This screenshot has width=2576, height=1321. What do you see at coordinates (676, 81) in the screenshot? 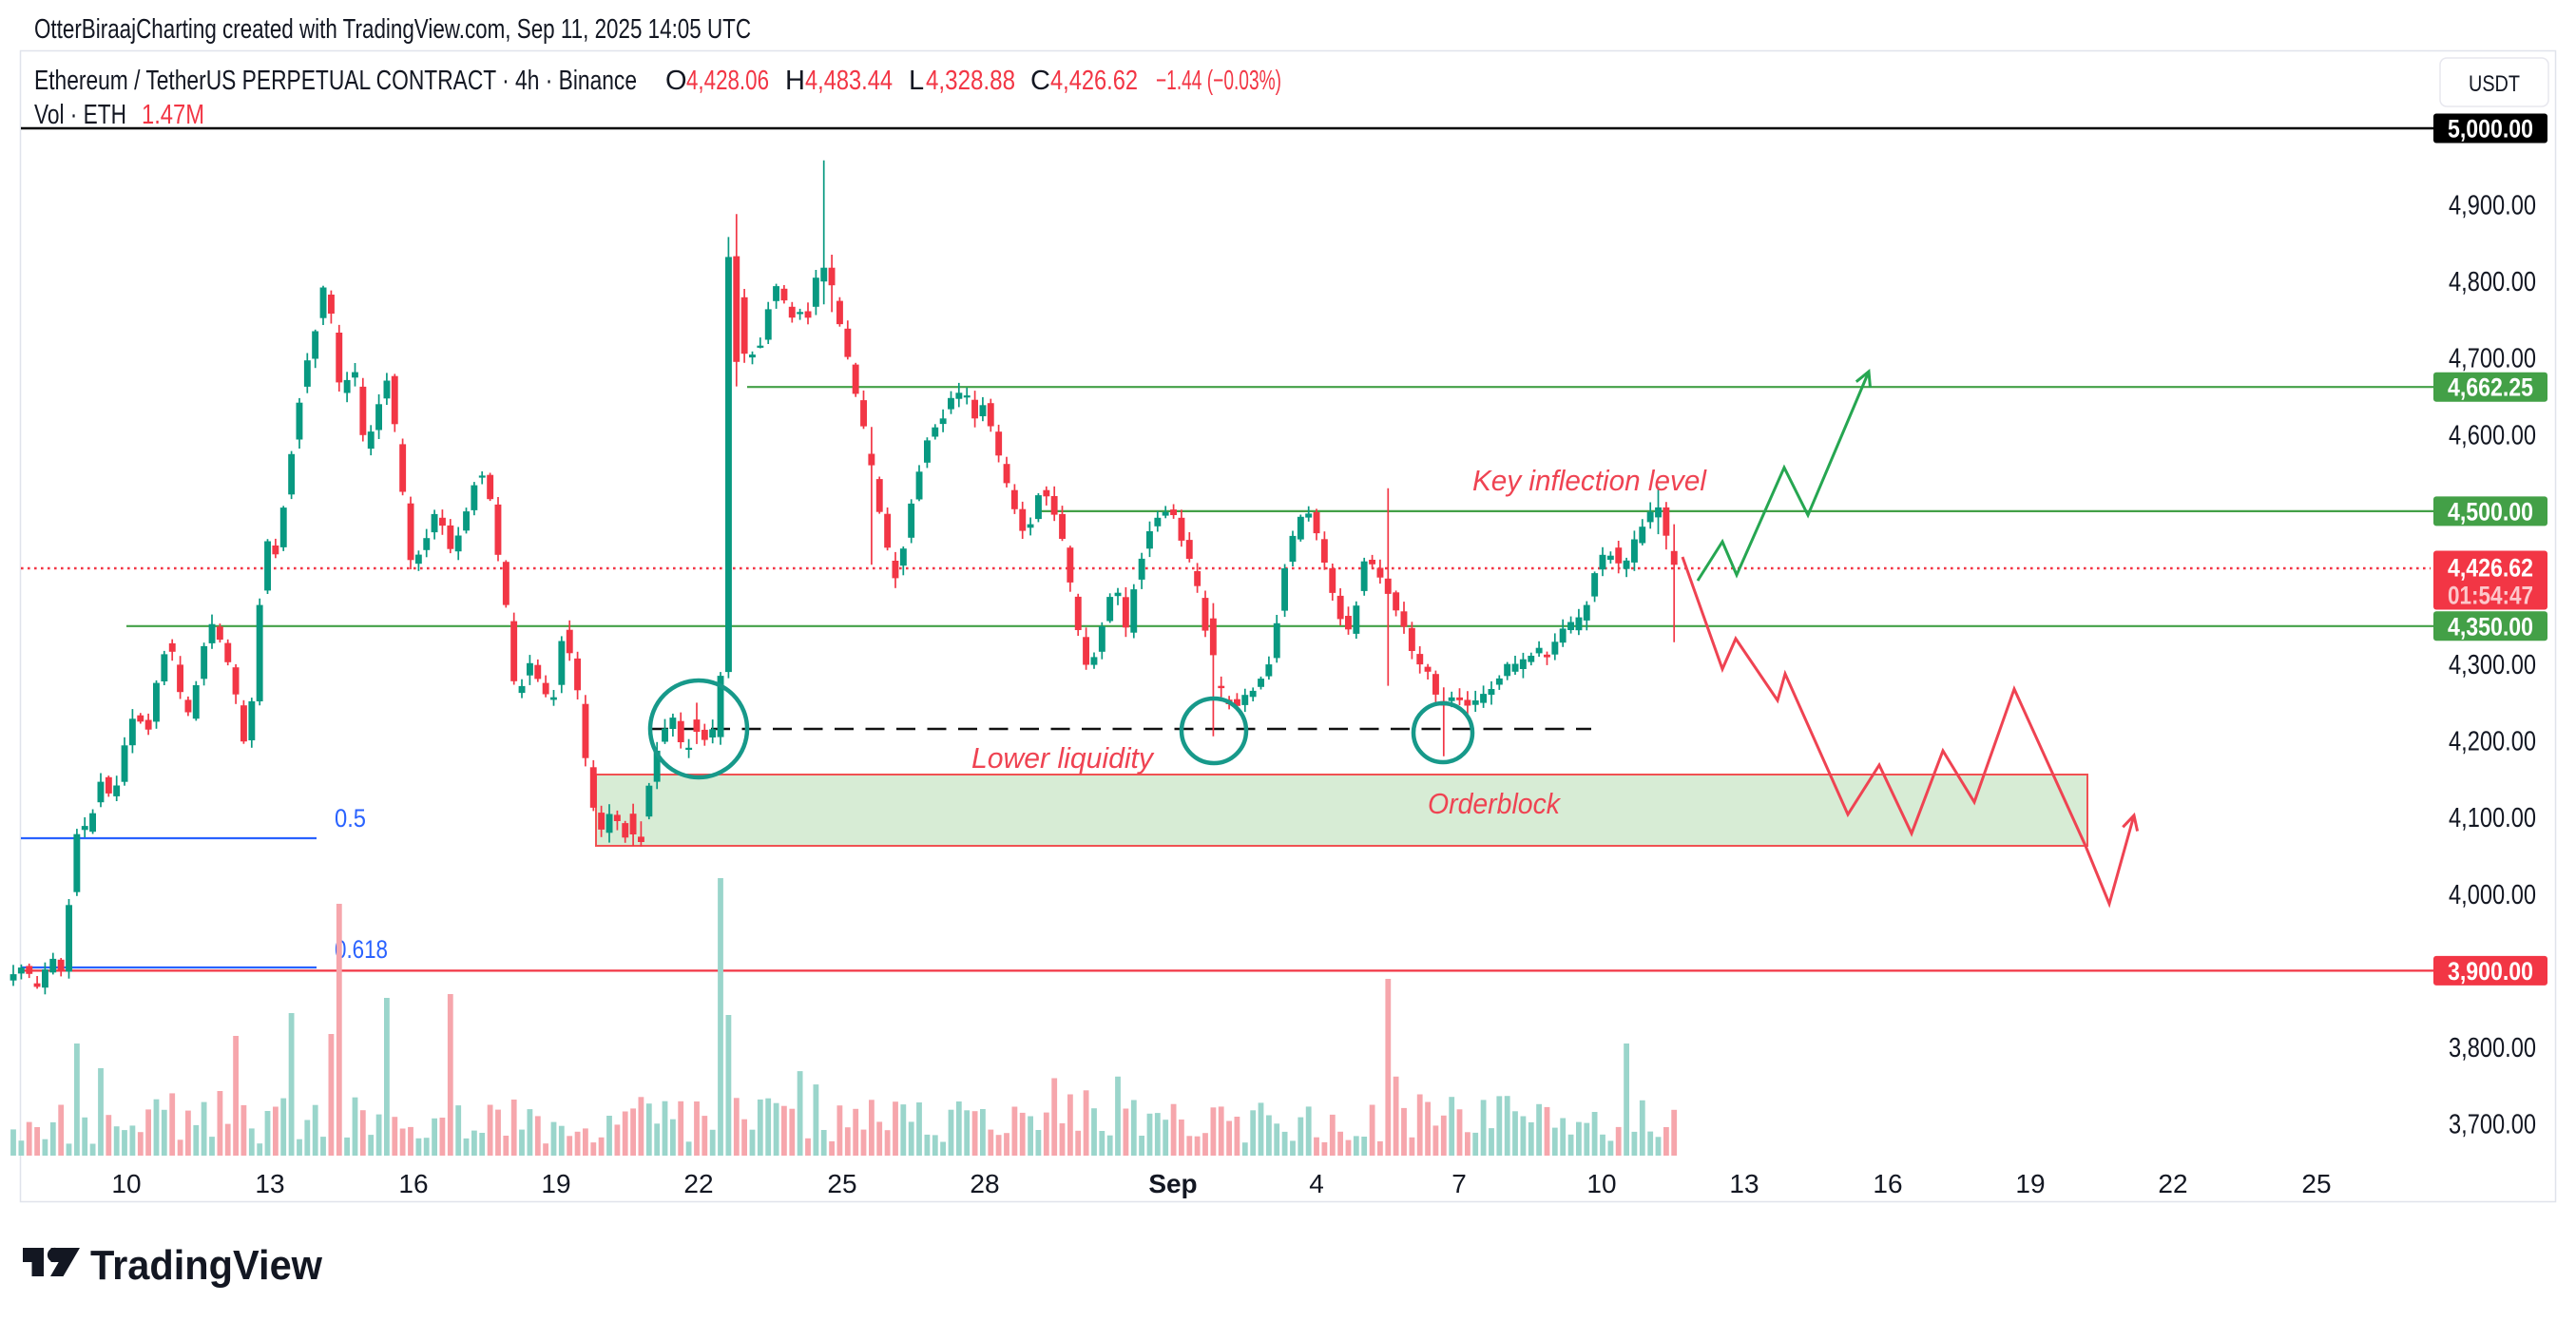
I see `svg-text: O` at bounding box center [676, 81].